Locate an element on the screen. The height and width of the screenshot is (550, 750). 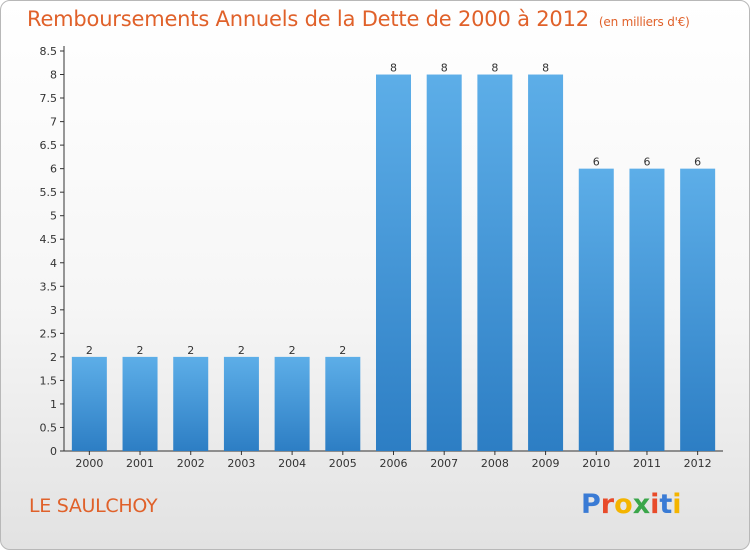
x-tick-label: 2002 is located at coordinates (191, 463).